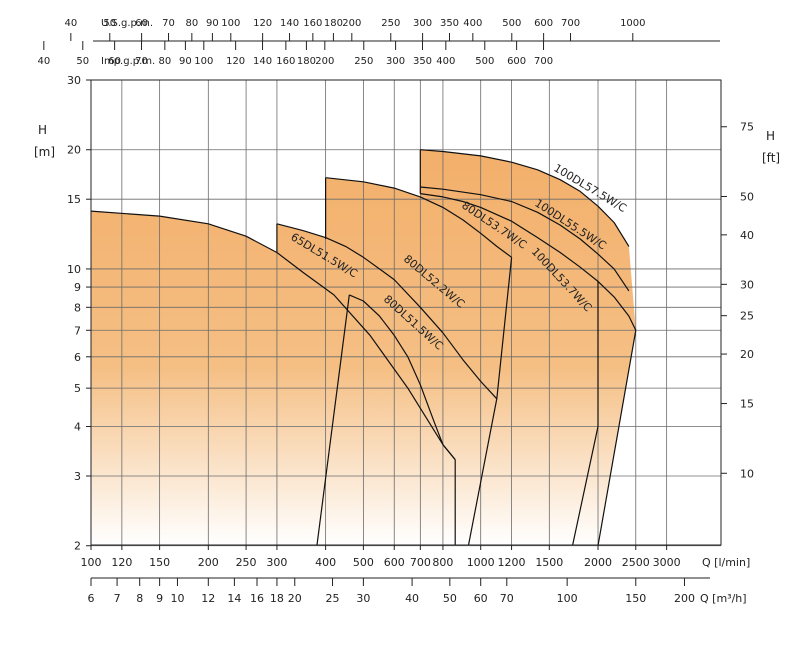  Describe the element at coordinates (747, 404) in the screenshot. I see `right-tick-label: 15` at that location.